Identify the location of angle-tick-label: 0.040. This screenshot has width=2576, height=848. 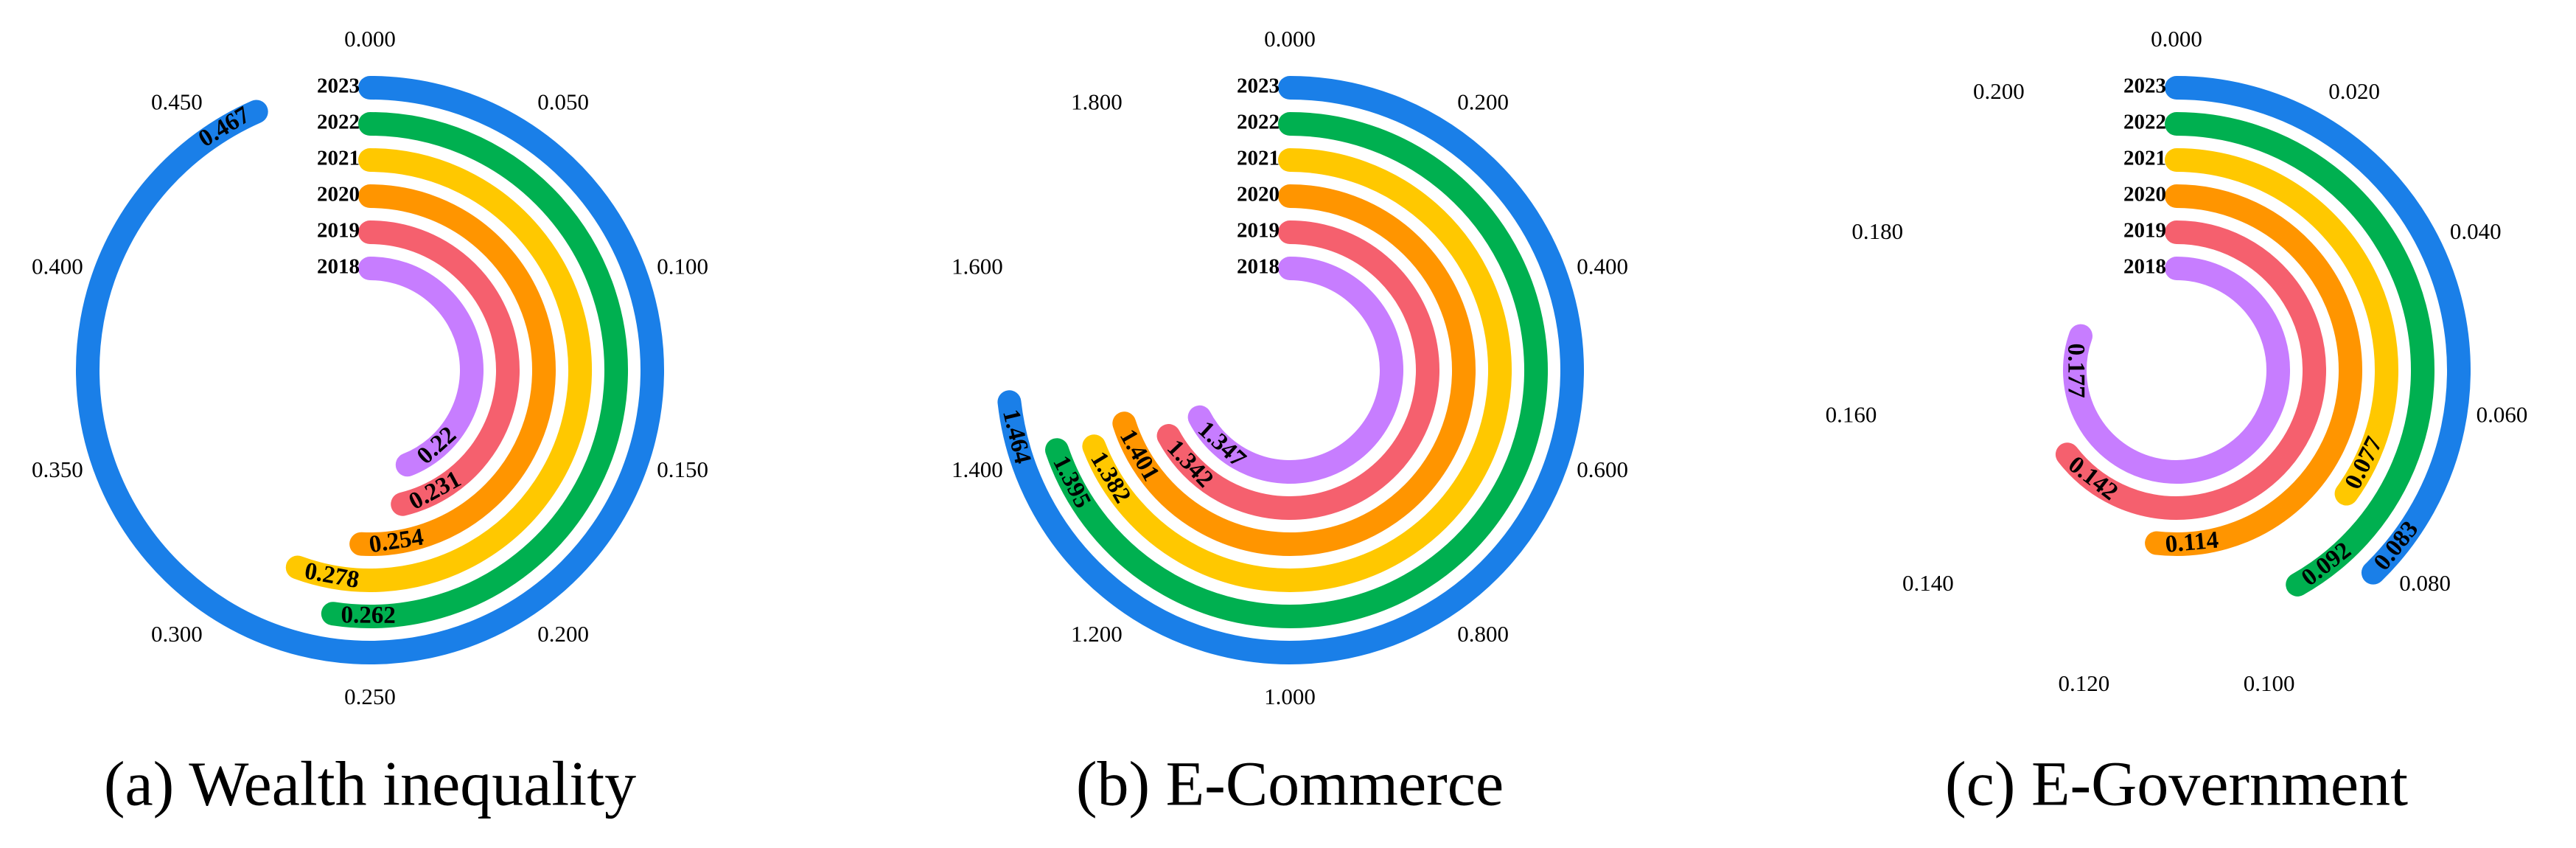
(2476, 231).